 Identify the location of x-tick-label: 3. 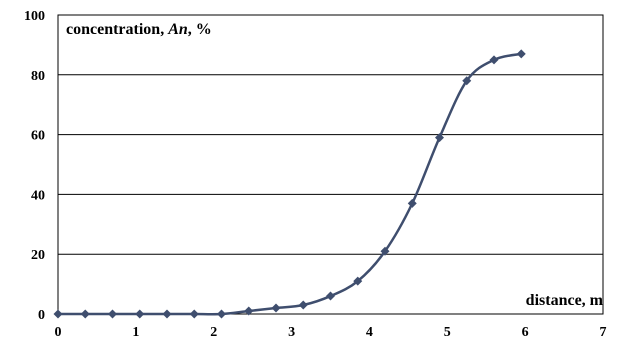
(291, 332).